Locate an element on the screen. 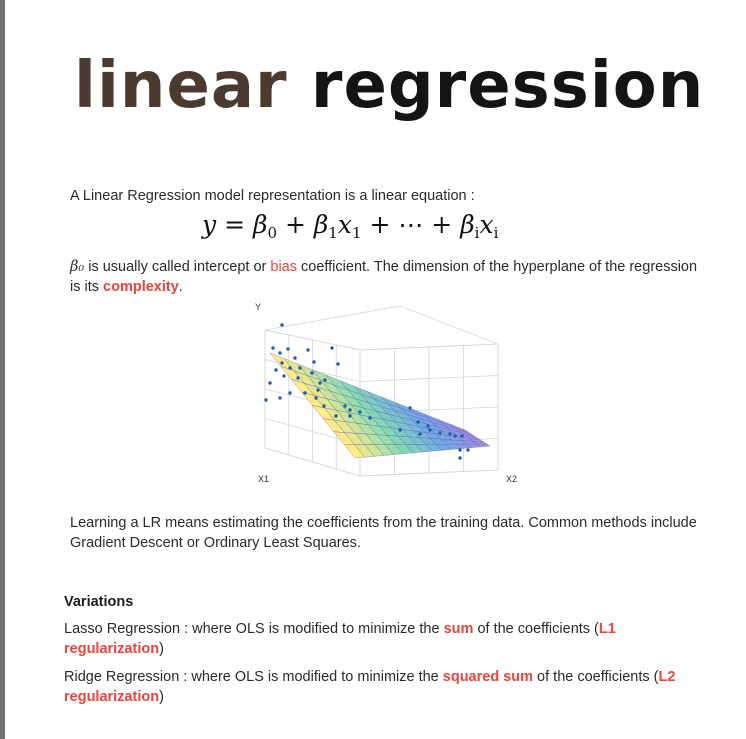 This screenshot has width=746, height=739. axis-label-y: Y is located at coordinates (258, 307).